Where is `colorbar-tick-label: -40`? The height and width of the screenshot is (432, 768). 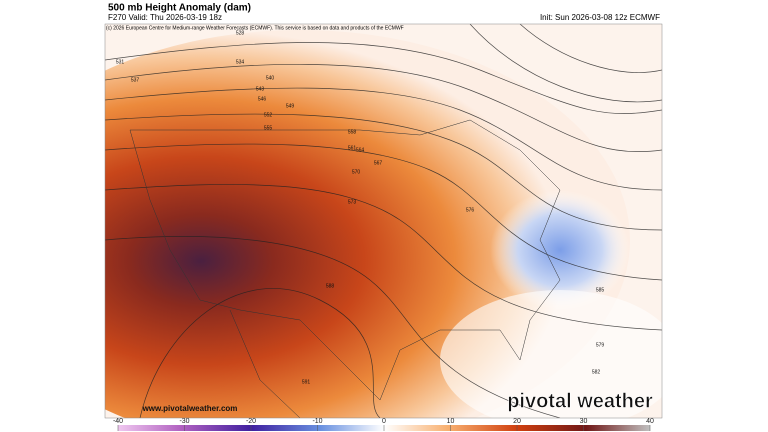
colorbar-tick-label: -40 is located at coordinates (118, 421).